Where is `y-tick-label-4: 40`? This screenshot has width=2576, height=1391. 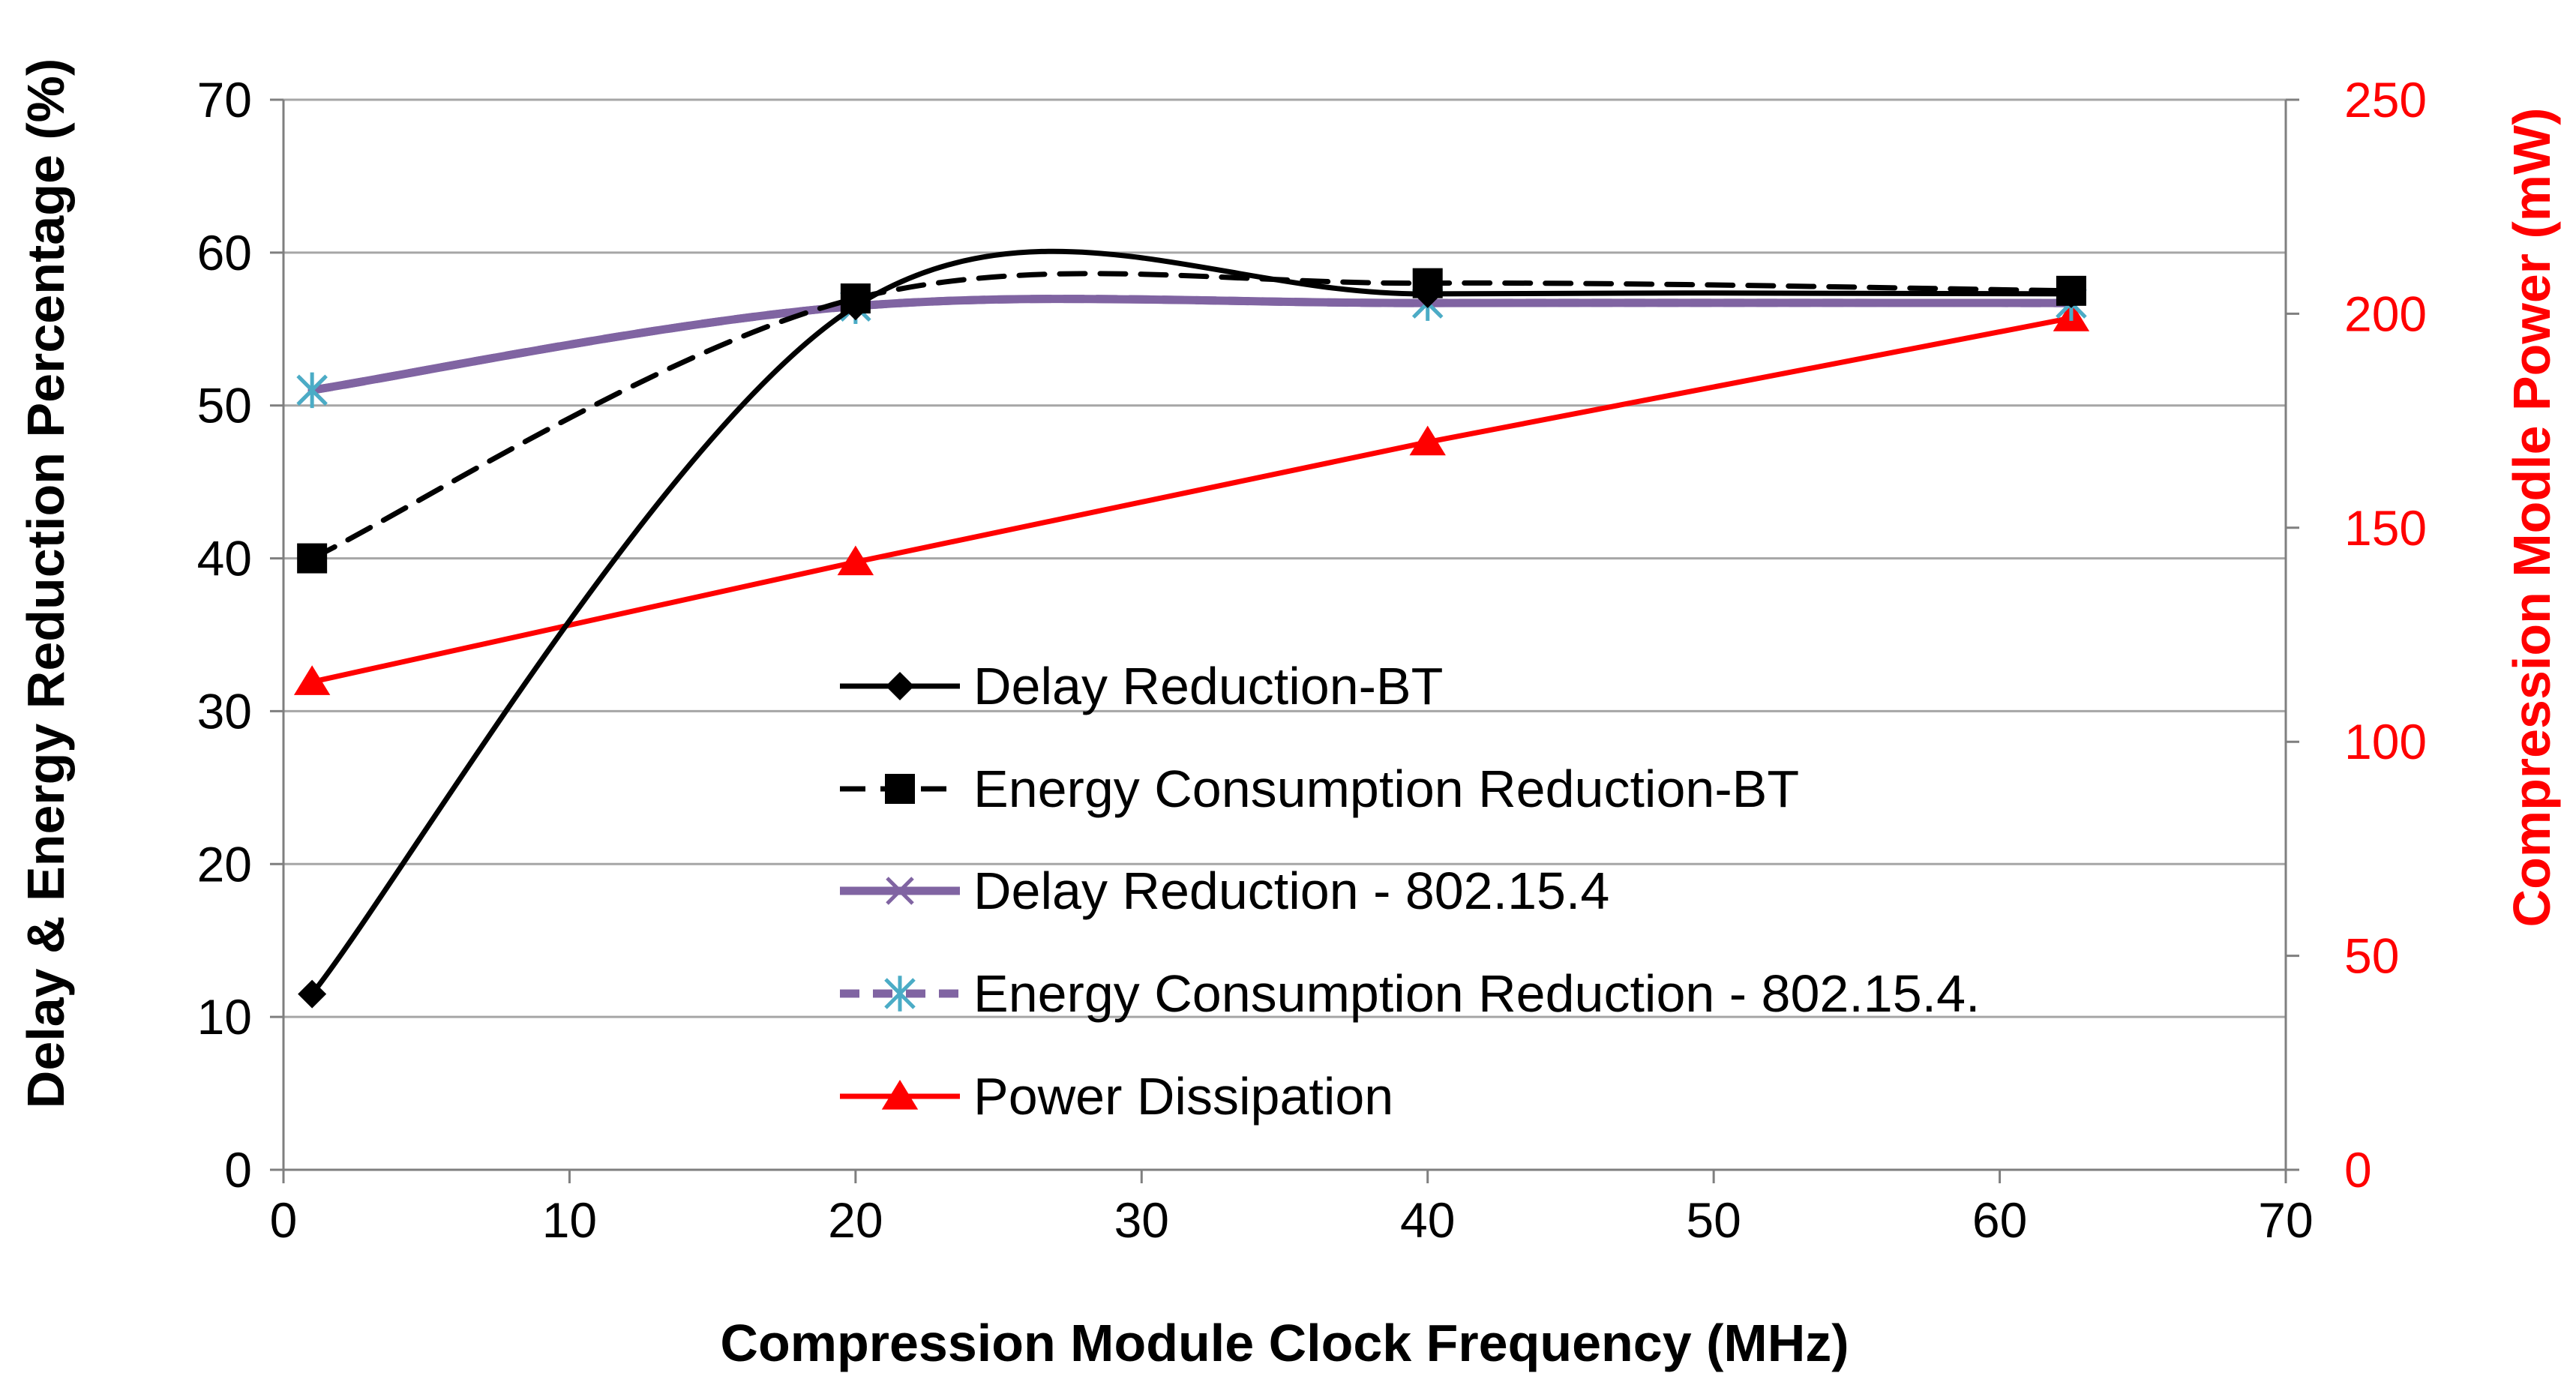 y-tick-label-4: 40 is located at coordinates (225, 558).